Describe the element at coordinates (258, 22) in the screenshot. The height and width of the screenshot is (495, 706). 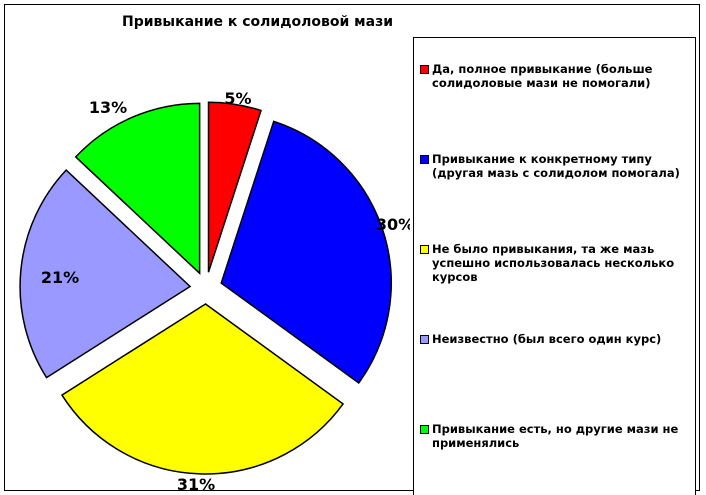
I see `chart-title: Привыкание к солидоловой мази` at that location.